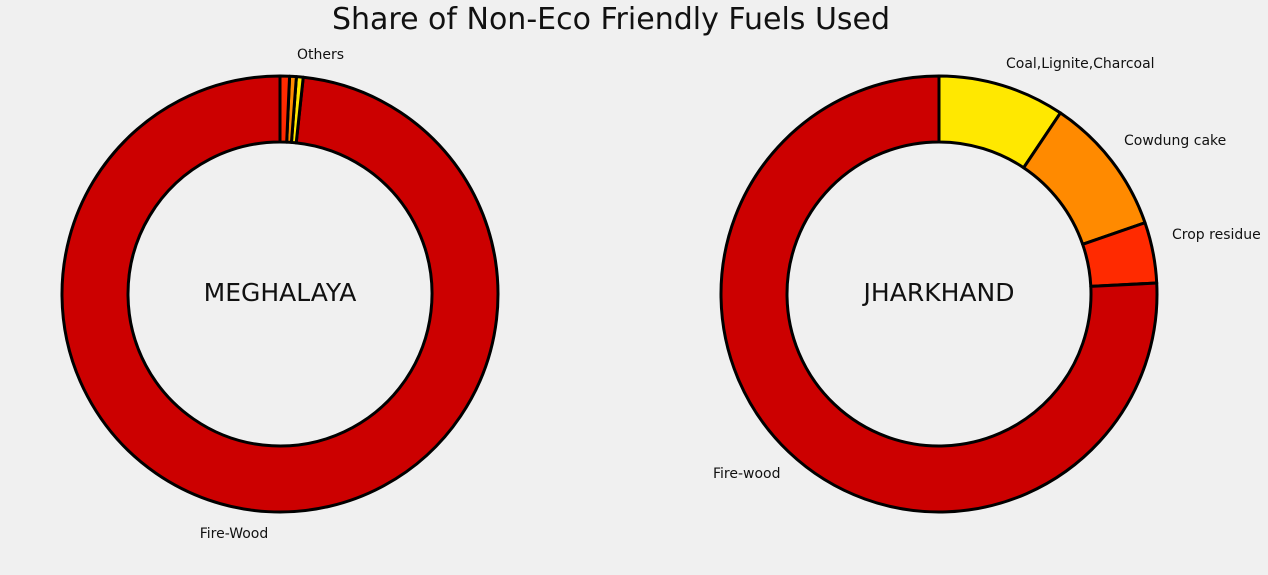 This screenshot has height=575, width=1268. Describe the element at coordinates (611, 19) in the screenshot. I see `chart-title: Share of Non-Eco Friendly Fuels Used` at that location.